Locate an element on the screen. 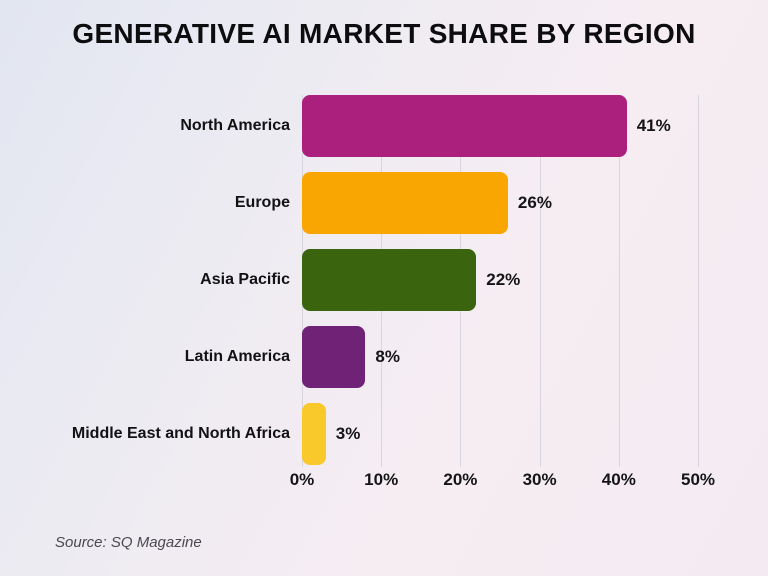  x-tick-label: 10% is located at coordinates (381, 479).